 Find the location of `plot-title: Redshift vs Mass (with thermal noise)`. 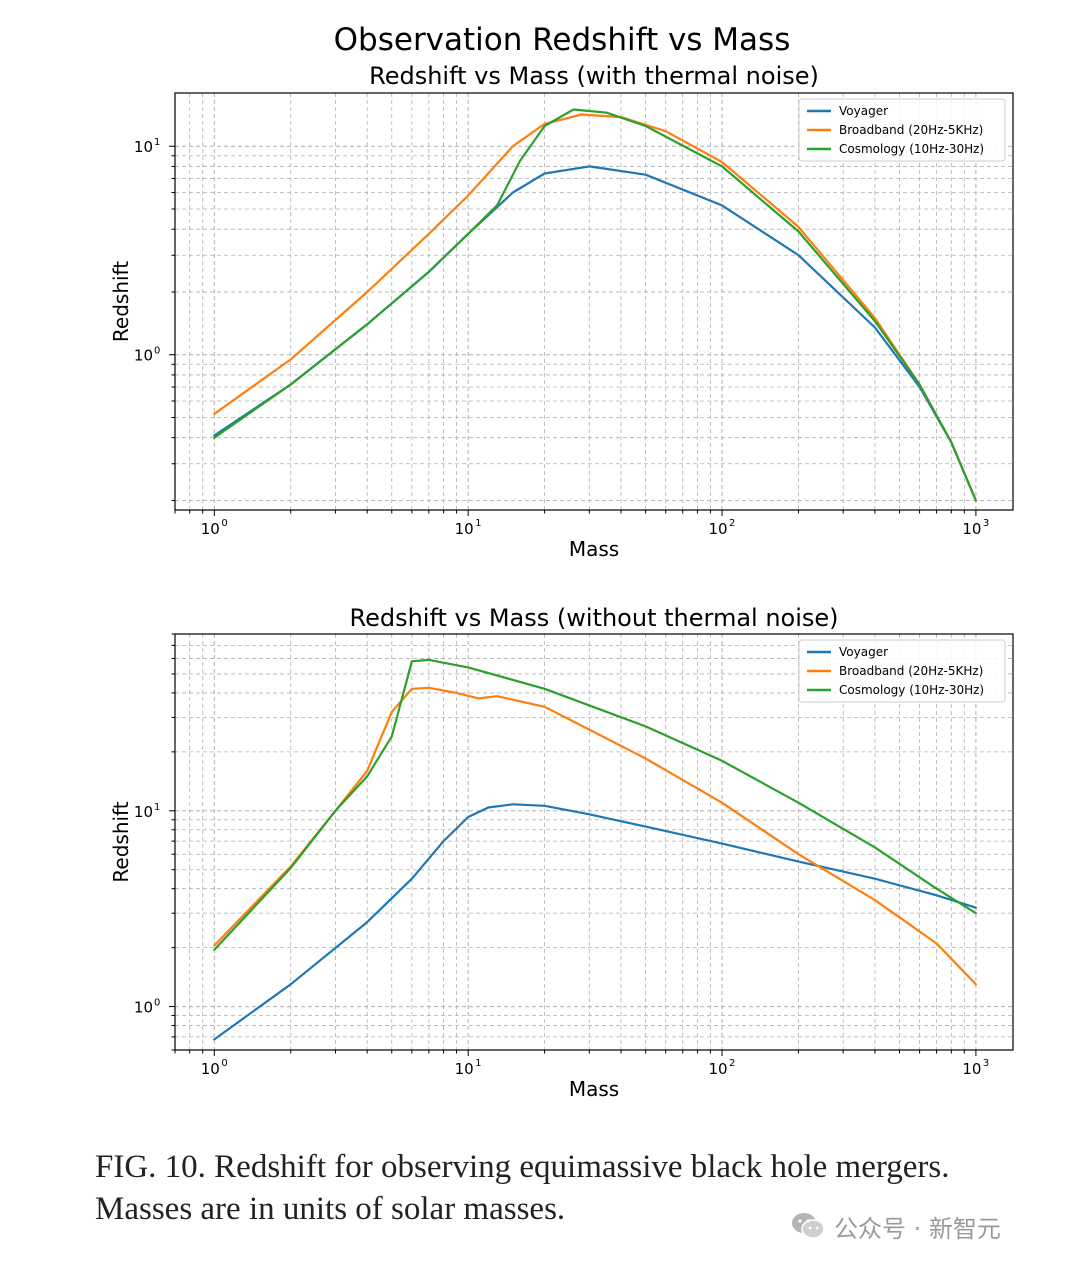

plot-title: Redshift vs Mass (with thermal noise) is located at coordinates (594, 76).